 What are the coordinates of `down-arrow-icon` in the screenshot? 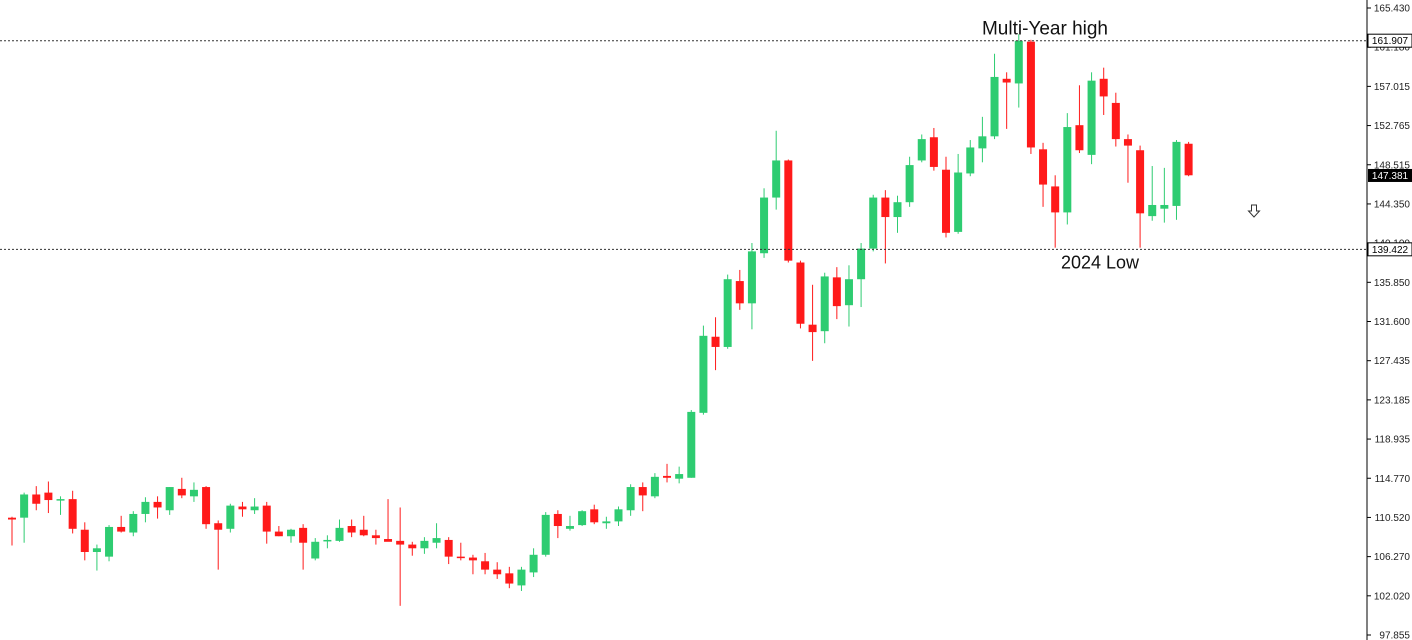 It's located at (1254, 211).